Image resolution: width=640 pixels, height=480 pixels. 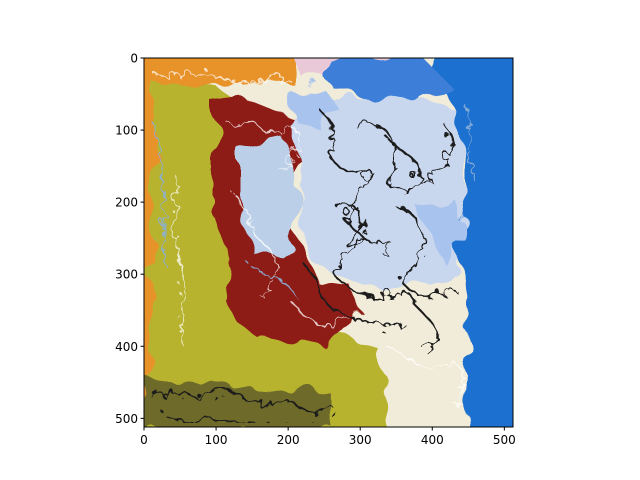 I want to click on x-tick-label: 0, so click(x=144, y=440).